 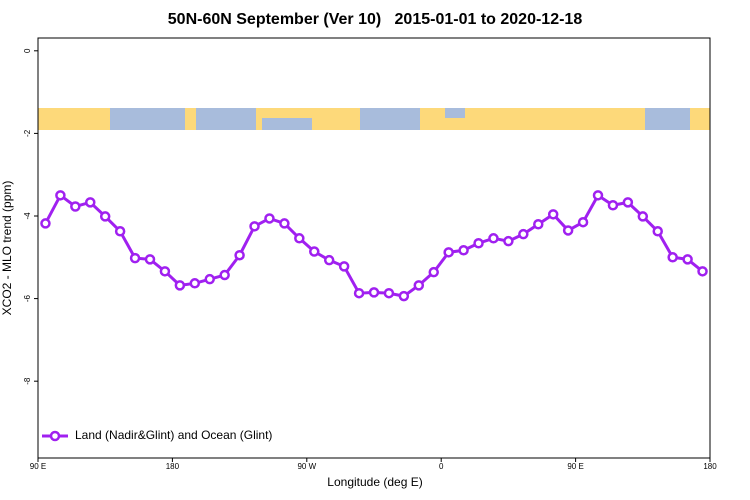 I want to click on legend-marker, so click(x=55, y=436).